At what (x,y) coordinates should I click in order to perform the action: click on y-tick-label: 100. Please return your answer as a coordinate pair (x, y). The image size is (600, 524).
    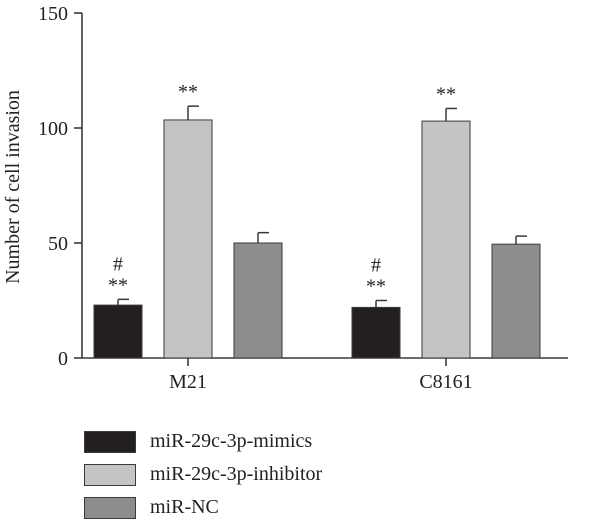
    Looking at the image, I should click on (53, 129).